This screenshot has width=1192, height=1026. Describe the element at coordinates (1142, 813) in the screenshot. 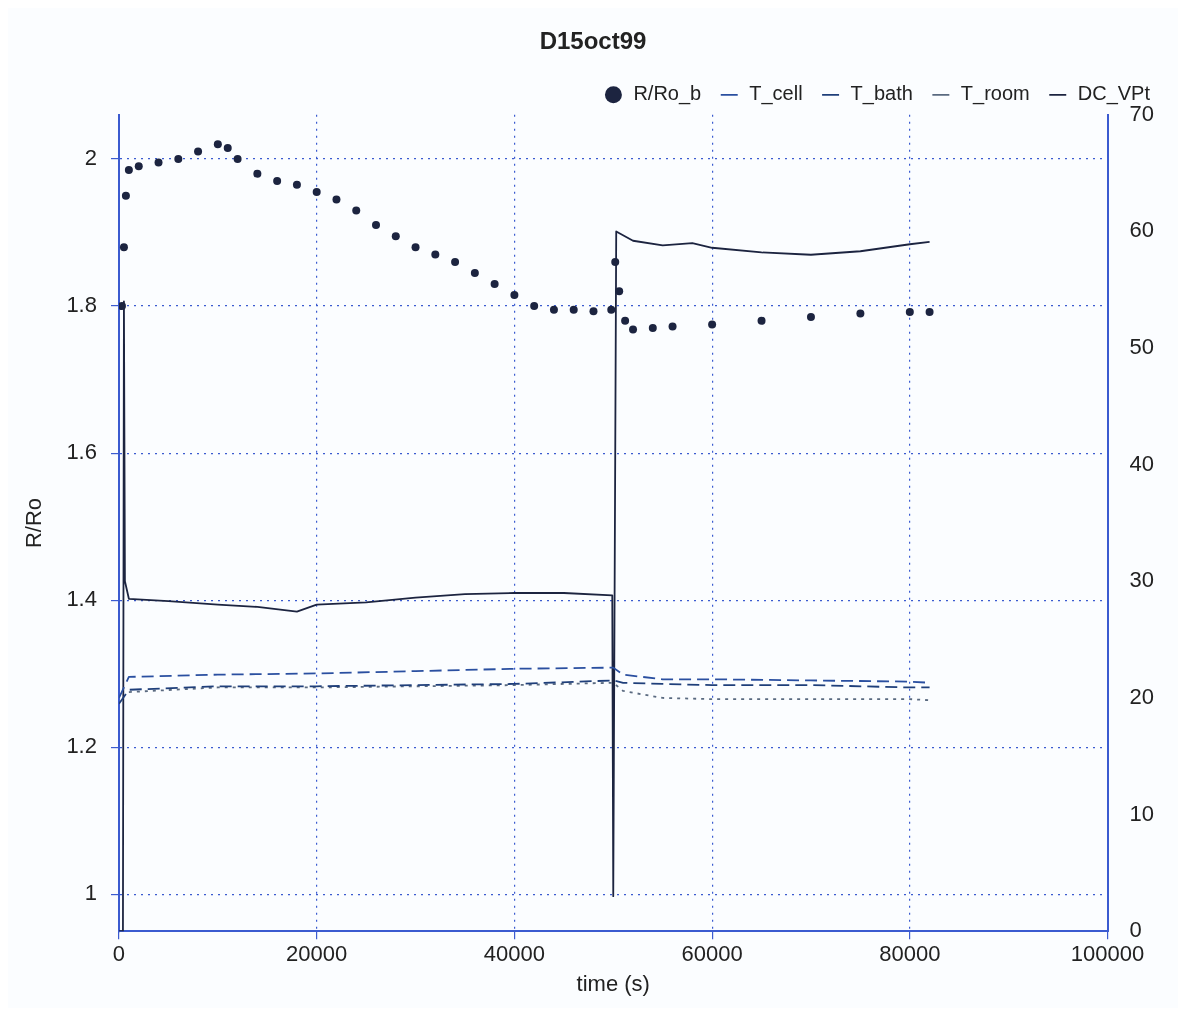

I see `y2-tick-label: 10` at that location.